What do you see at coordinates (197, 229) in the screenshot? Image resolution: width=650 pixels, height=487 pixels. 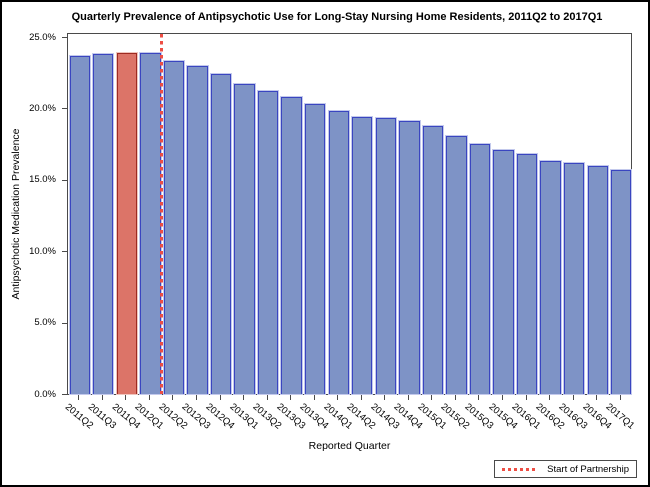 I see `bar-2012Q3` at bounding box center [197, 229].